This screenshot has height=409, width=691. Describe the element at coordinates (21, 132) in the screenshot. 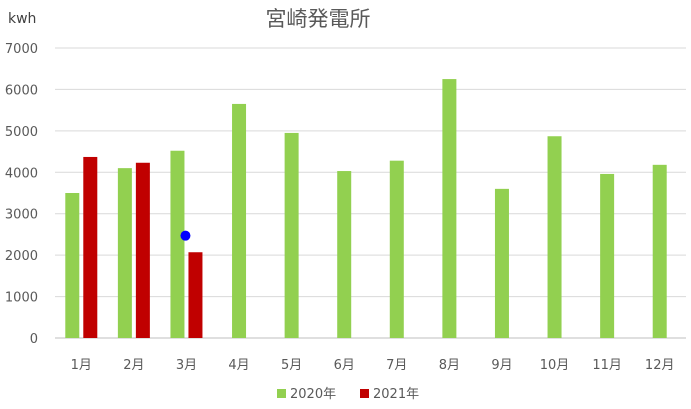

I see `y-tick-label: 5000` at that location.